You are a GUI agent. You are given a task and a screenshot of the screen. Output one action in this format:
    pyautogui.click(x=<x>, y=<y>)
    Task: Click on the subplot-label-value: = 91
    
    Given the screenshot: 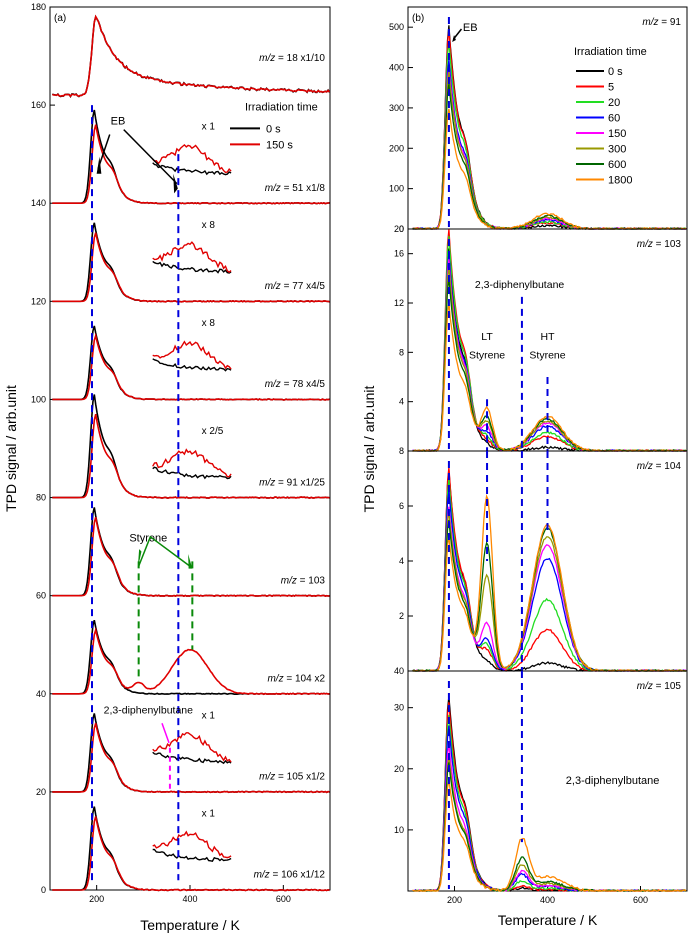 What is the action you would take?
    pyautogui.click(x=669, y=22)
    